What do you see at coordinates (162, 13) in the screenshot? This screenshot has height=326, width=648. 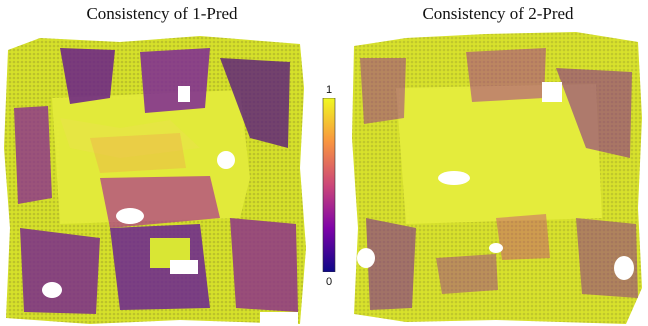 I see `left-panel-title: Consistency of 1-Pred` at bounding box center [162, 13].